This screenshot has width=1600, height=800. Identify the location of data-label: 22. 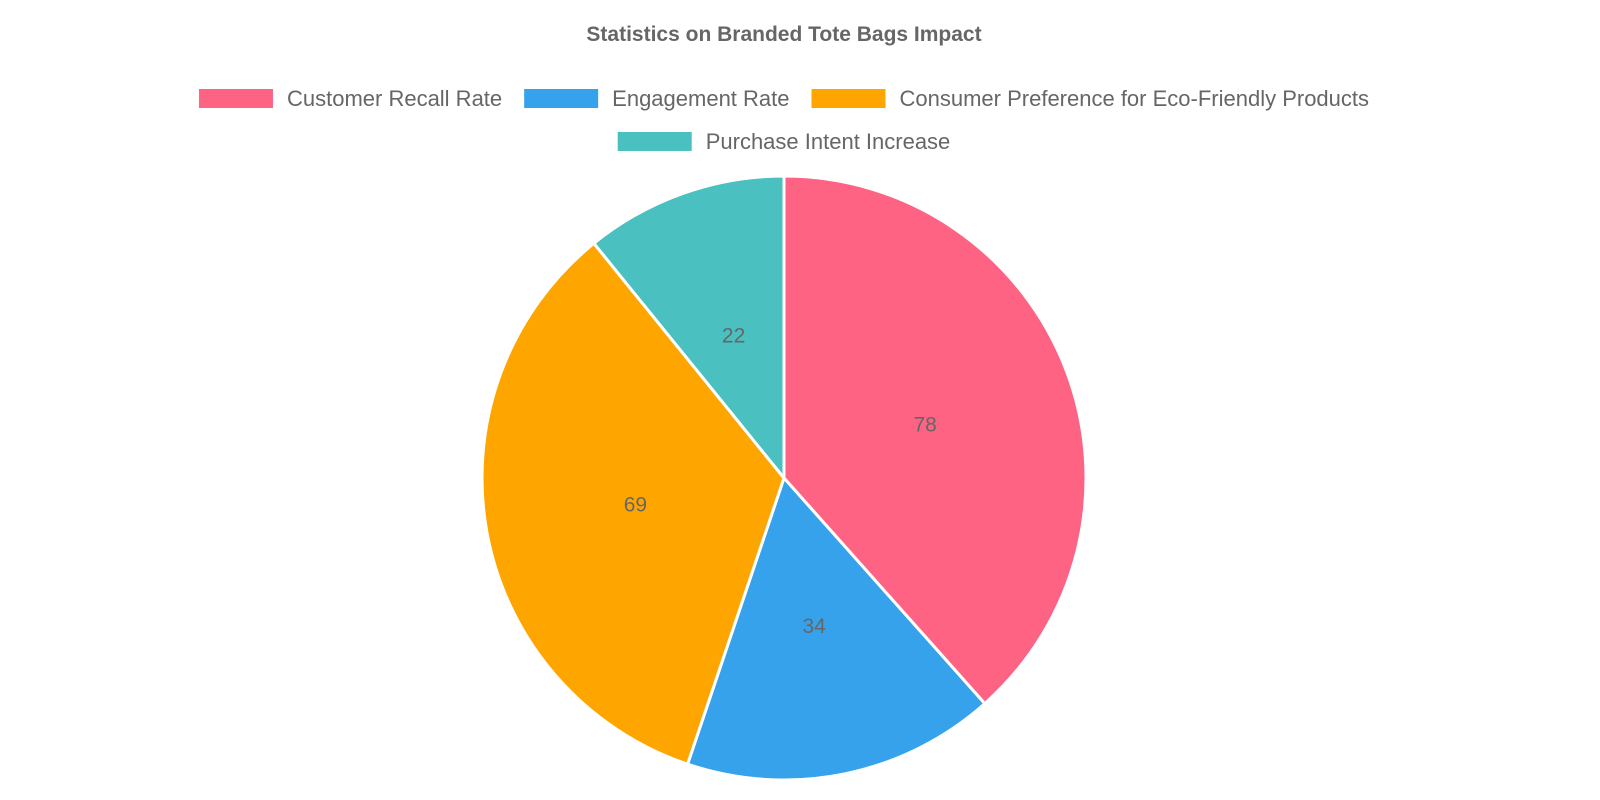
(733, 336).